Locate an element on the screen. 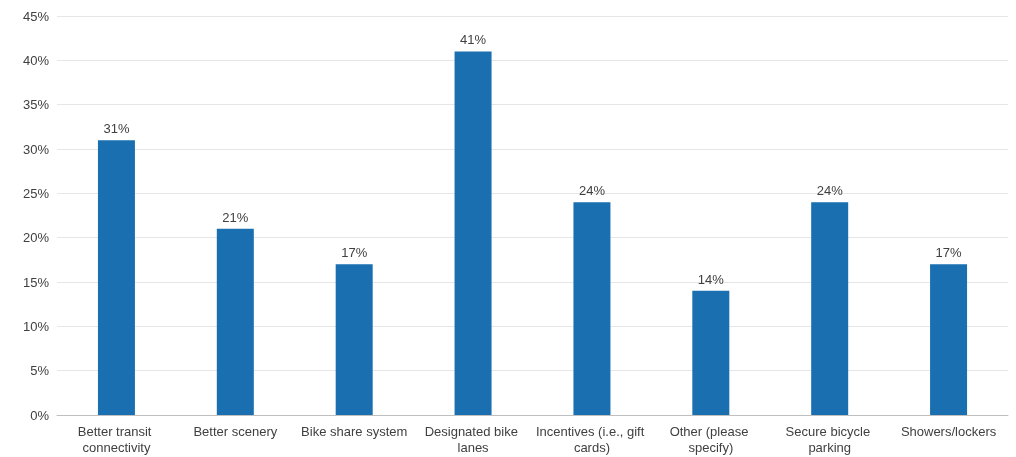 The height and width of the screenshot is (457, 1016). x-tick-label: Secure bicycle parking is located at coordinates (829, 439).